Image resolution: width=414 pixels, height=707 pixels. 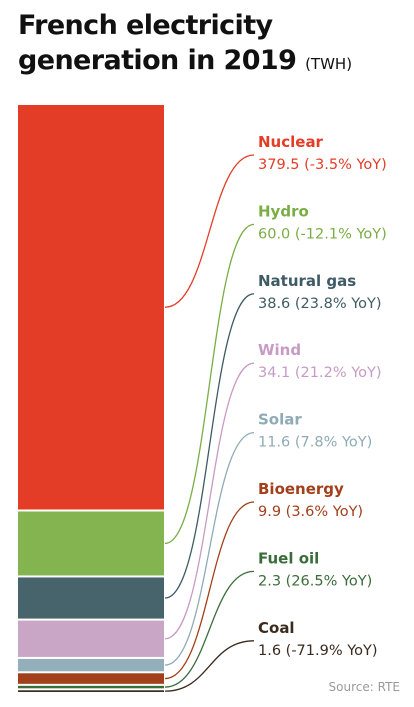 What do you see at coordinates (320, 304) in the screenshot?
I see `label-value-natural-gas: 38.6 (23.8% YoY)` at bounding box center [320, 304].